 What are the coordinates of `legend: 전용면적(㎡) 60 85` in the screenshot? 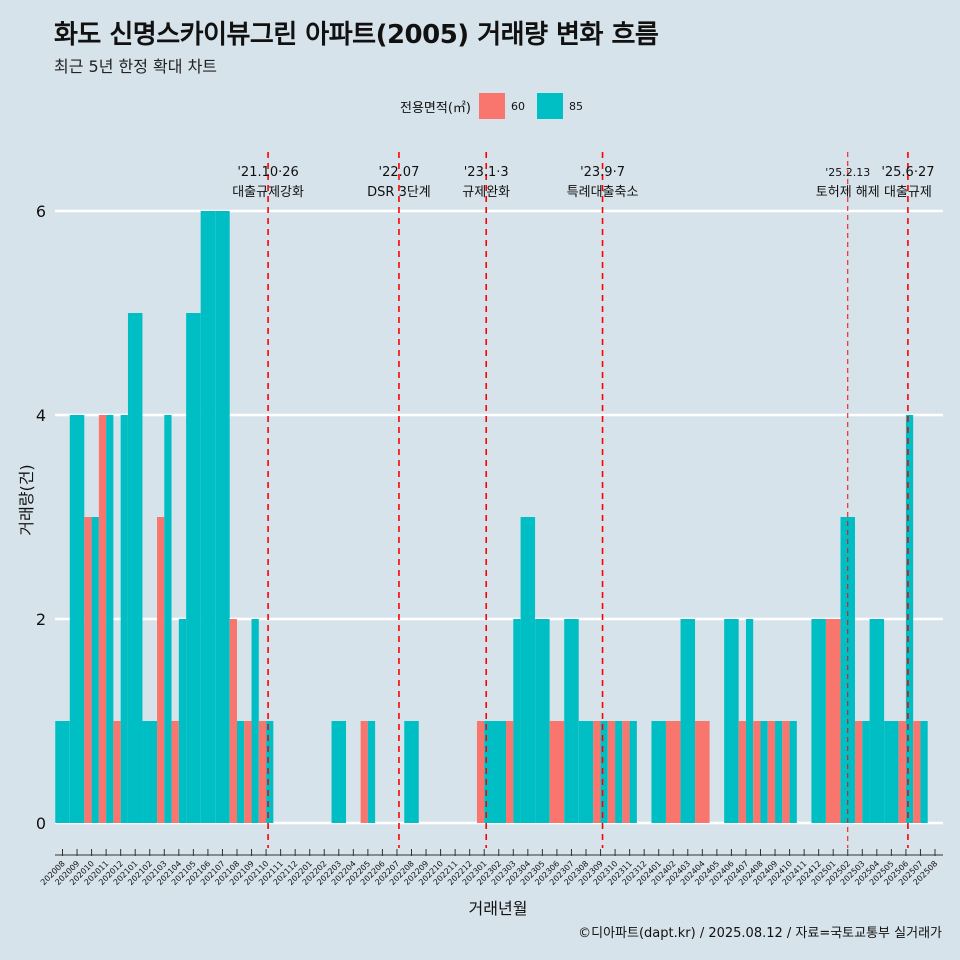 It's located at (497, 106).